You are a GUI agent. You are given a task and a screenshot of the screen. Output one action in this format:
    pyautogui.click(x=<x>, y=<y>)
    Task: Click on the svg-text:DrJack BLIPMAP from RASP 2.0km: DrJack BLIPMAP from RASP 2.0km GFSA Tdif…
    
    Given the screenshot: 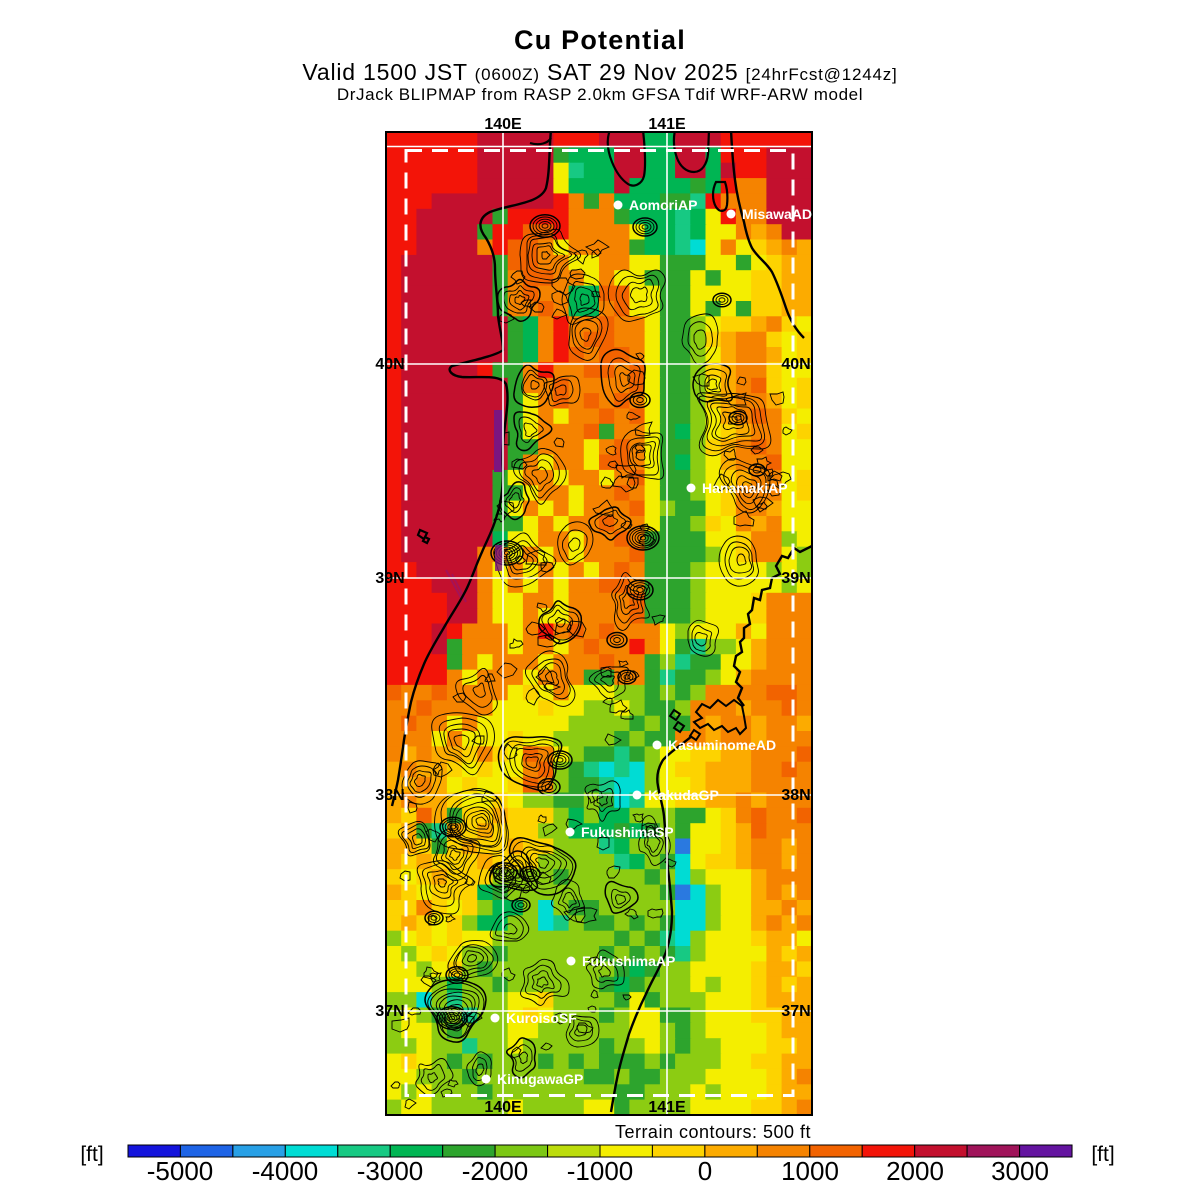 What is the action you would take?
    pyautogui.click(x=600, y=94)
    